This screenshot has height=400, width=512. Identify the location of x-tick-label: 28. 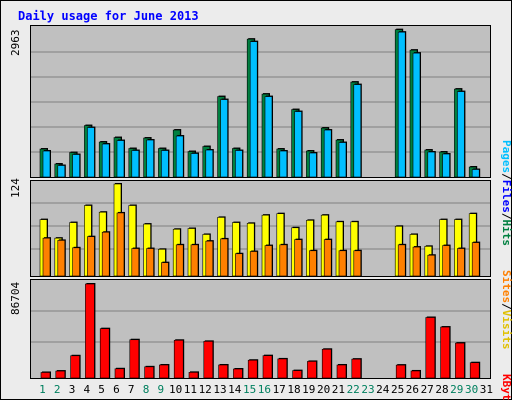
(441, 389).